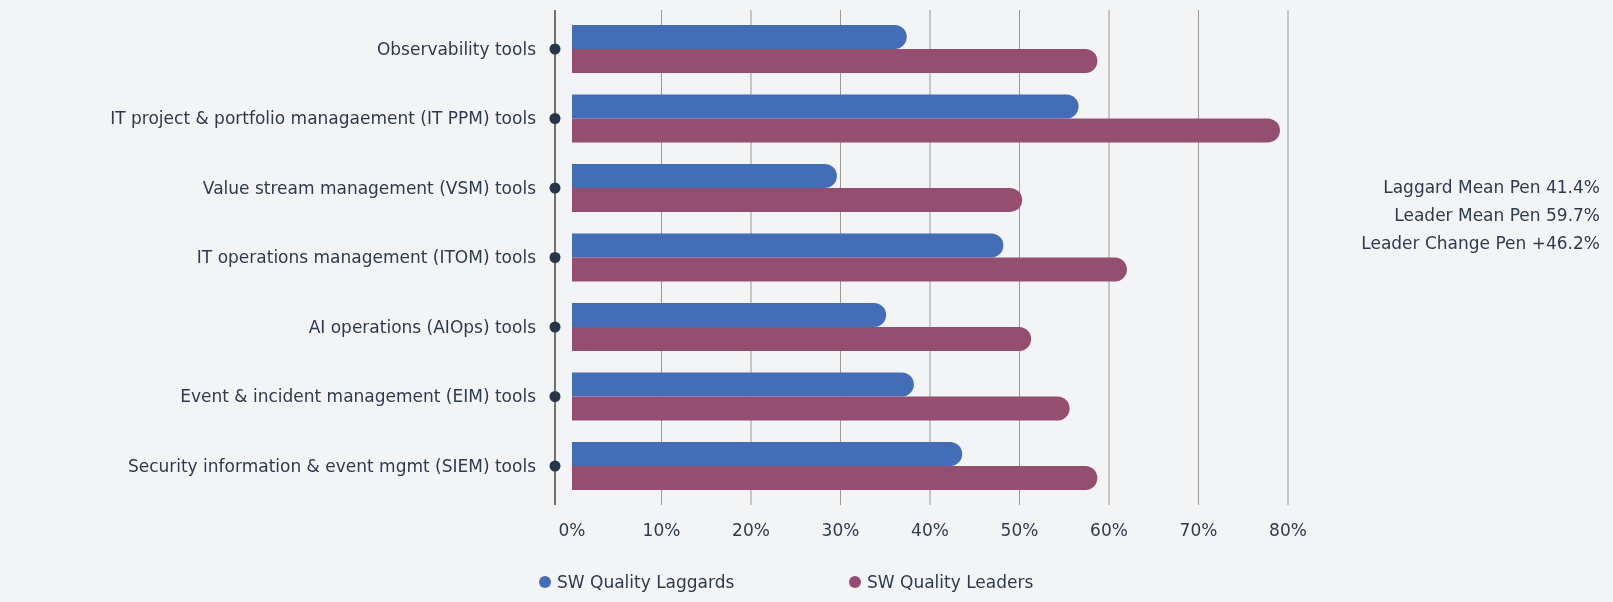  Describe the element at coordinates (1019, 529) in the screenshot. I see `x-tick-label: 50%` at that location.